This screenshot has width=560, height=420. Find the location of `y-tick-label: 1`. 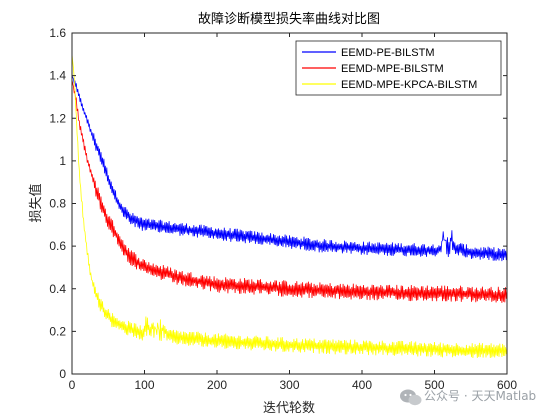

y-tick-label: 1 is located at coordinates (62, 161).